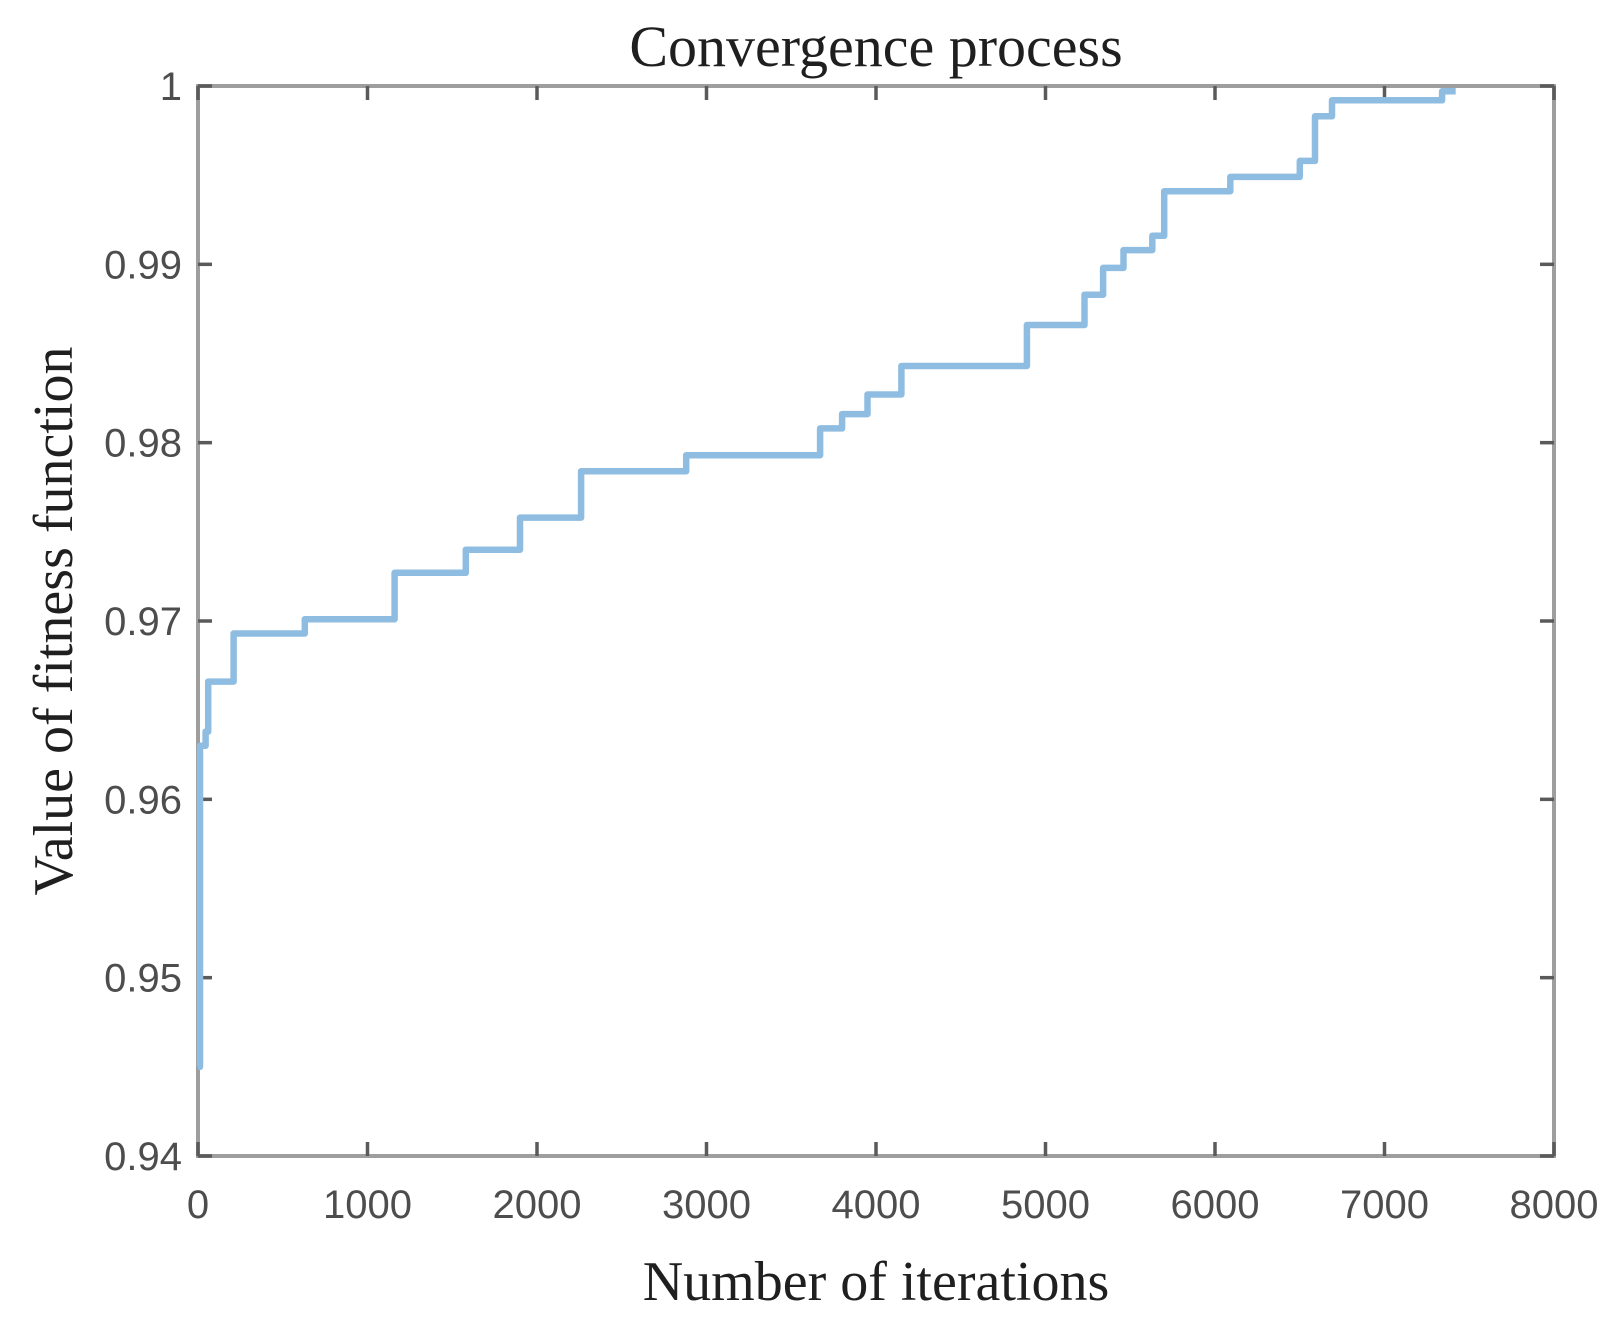 The width and height of the screenshot is (1621, 1327). I want to click on y-tick-label: 0.99, so click(143, 265).